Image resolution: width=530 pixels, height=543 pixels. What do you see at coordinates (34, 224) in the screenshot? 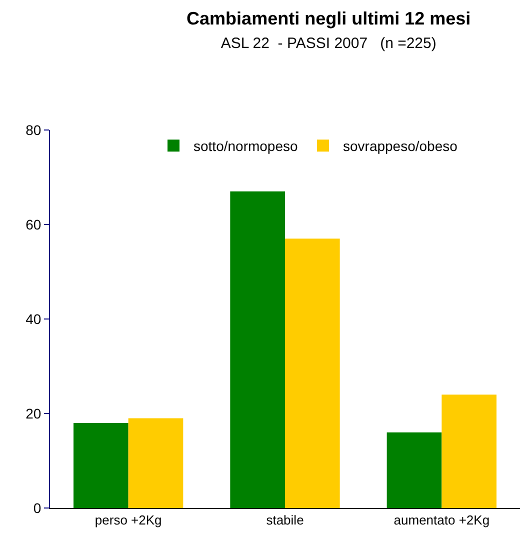
I see `y-tick-label: 60` at bounding box center [34, 224].